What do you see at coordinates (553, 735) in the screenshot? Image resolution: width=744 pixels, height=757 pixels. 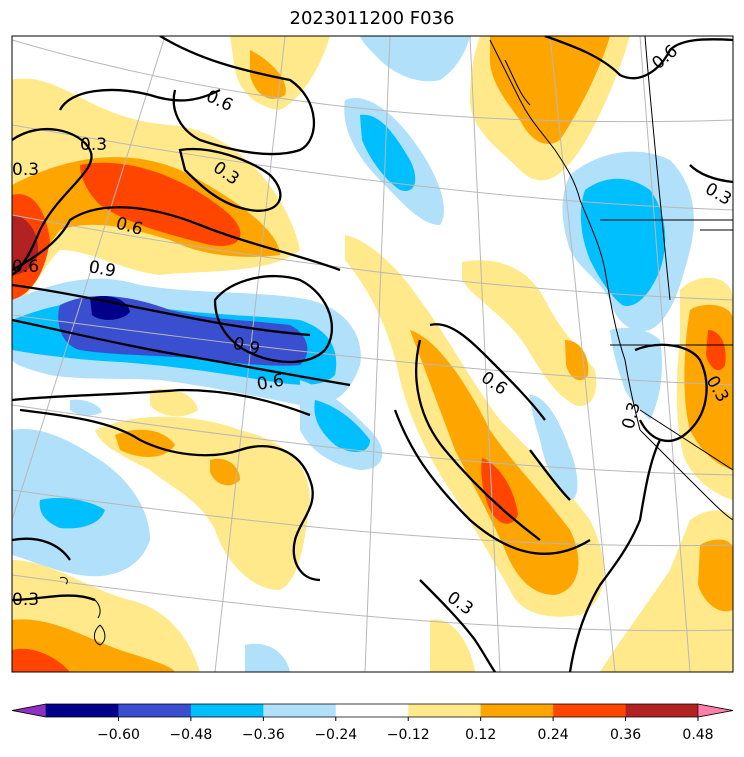 I see `colorbar-tick-label: 0.24` at bounding box center [553, 735].